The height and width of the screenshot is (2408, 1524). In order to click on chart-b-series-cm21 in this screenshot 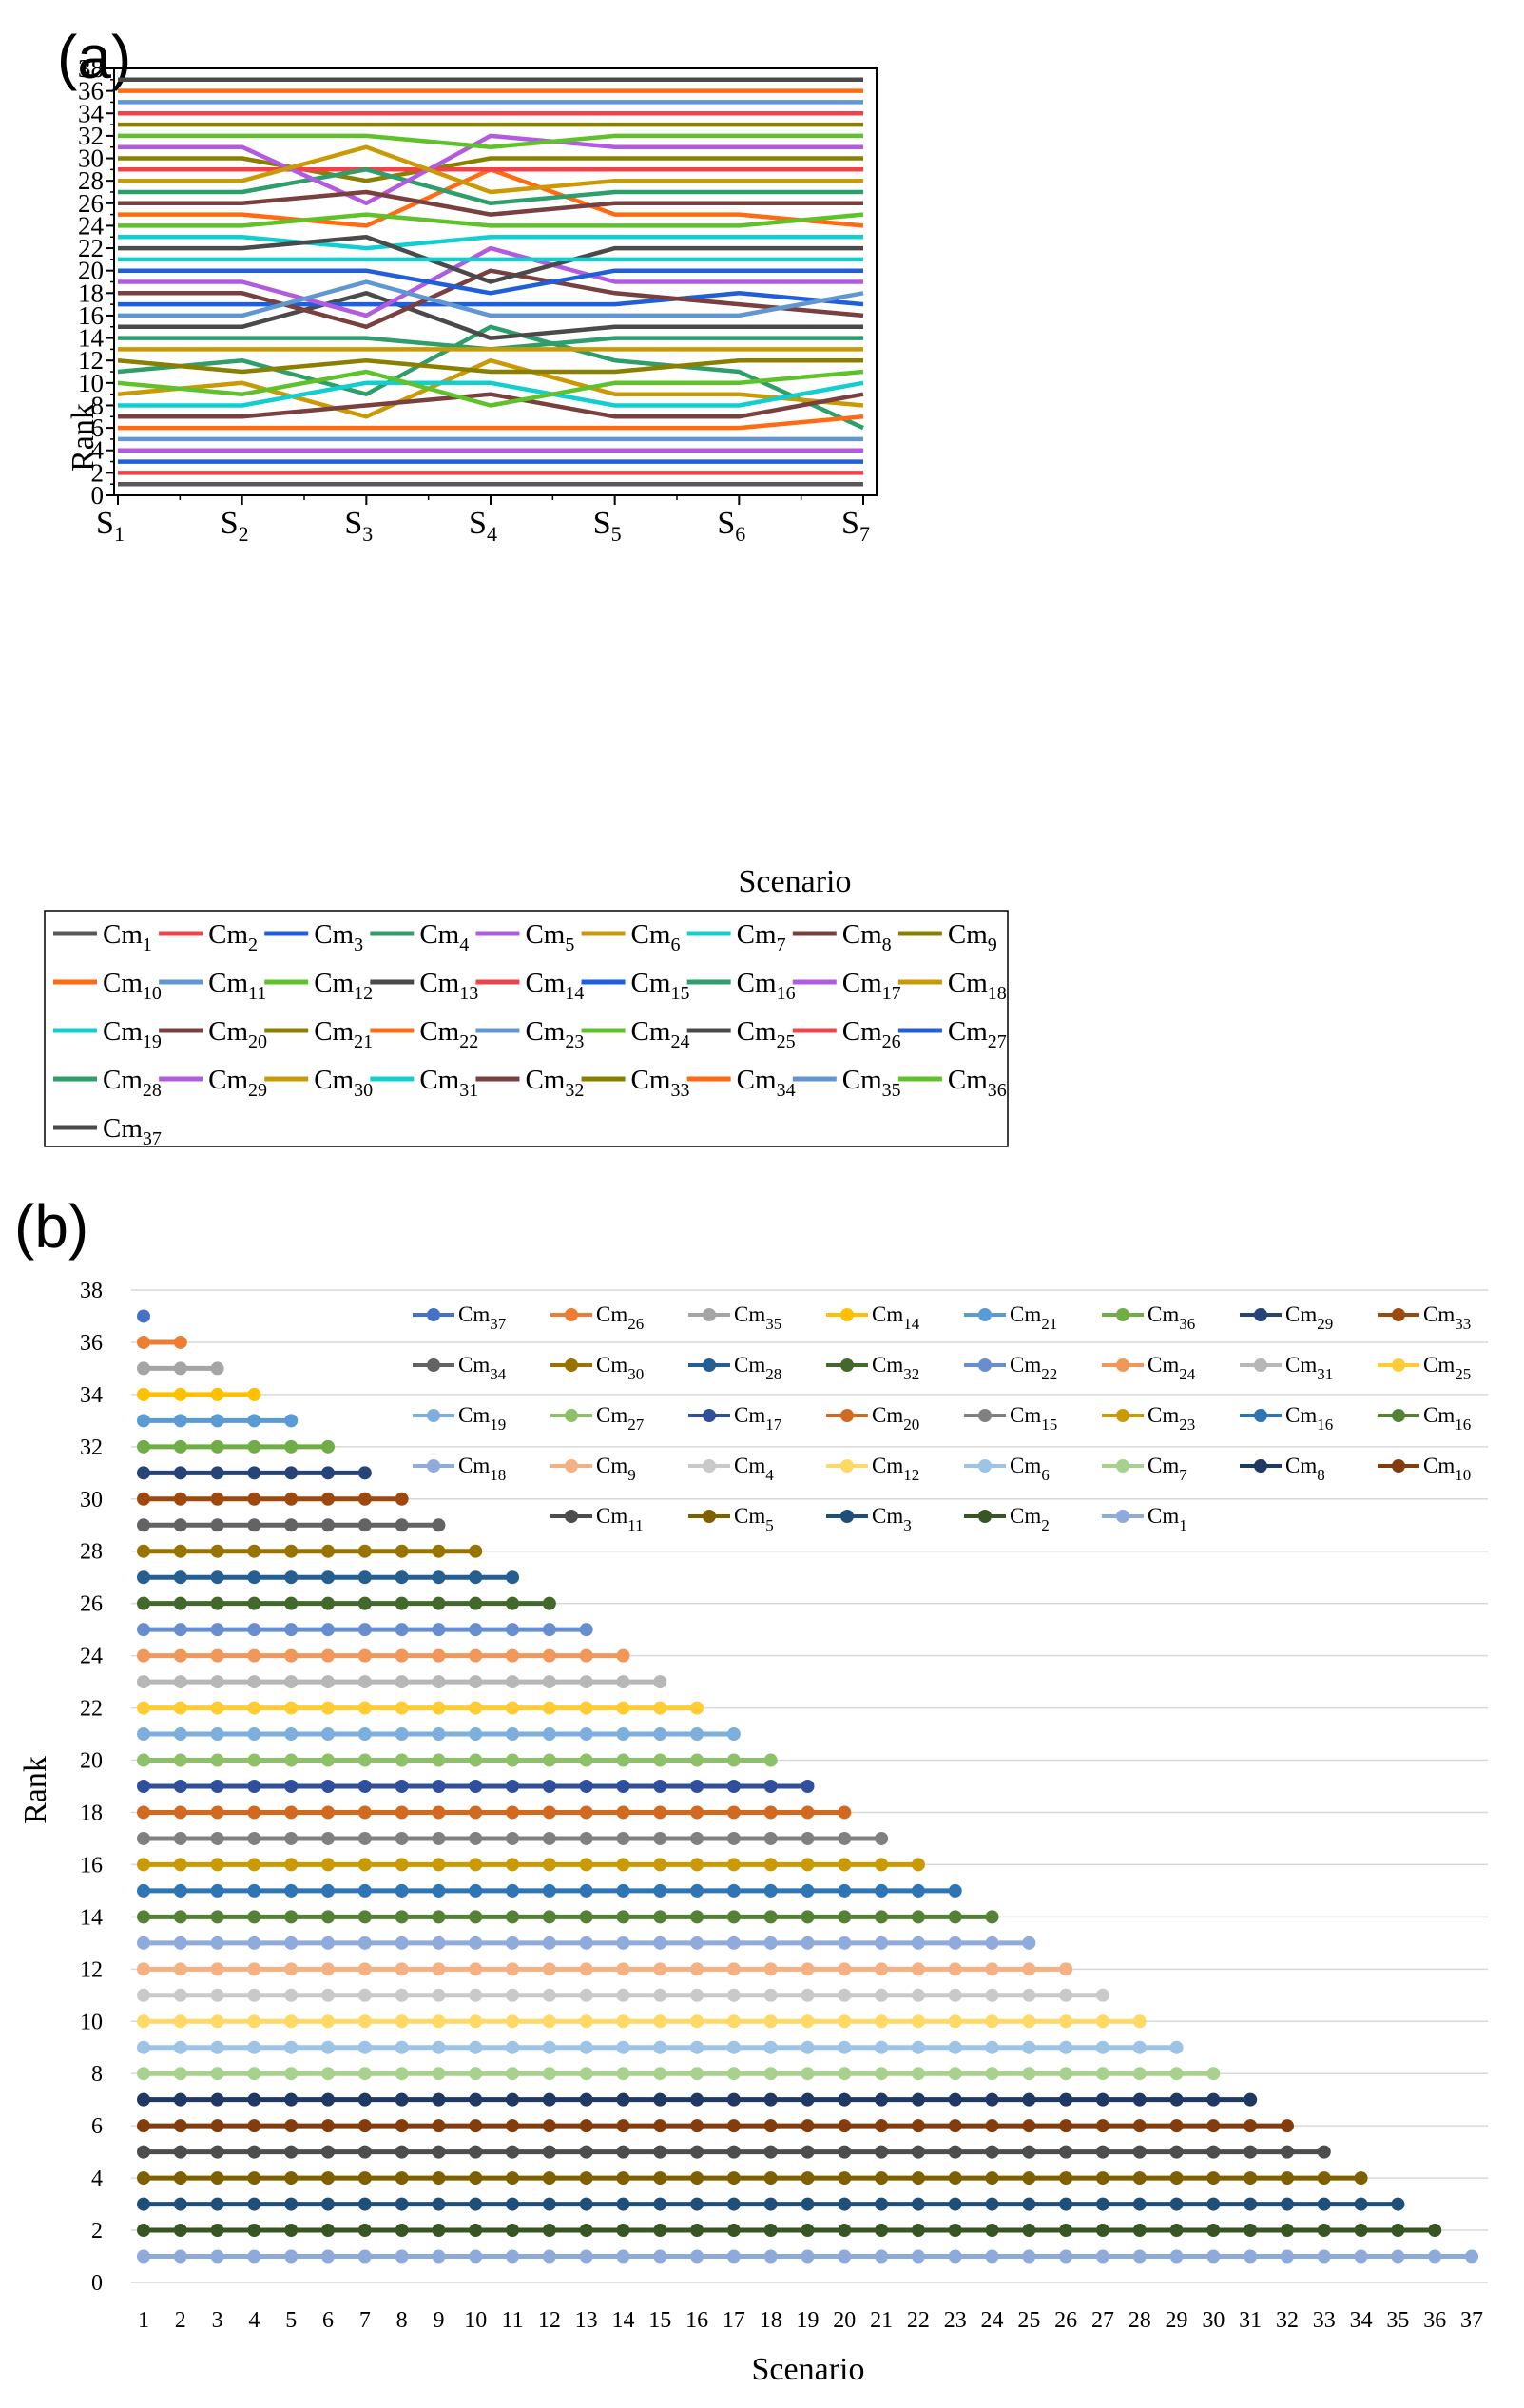, I will do `click(218, 1421)`.